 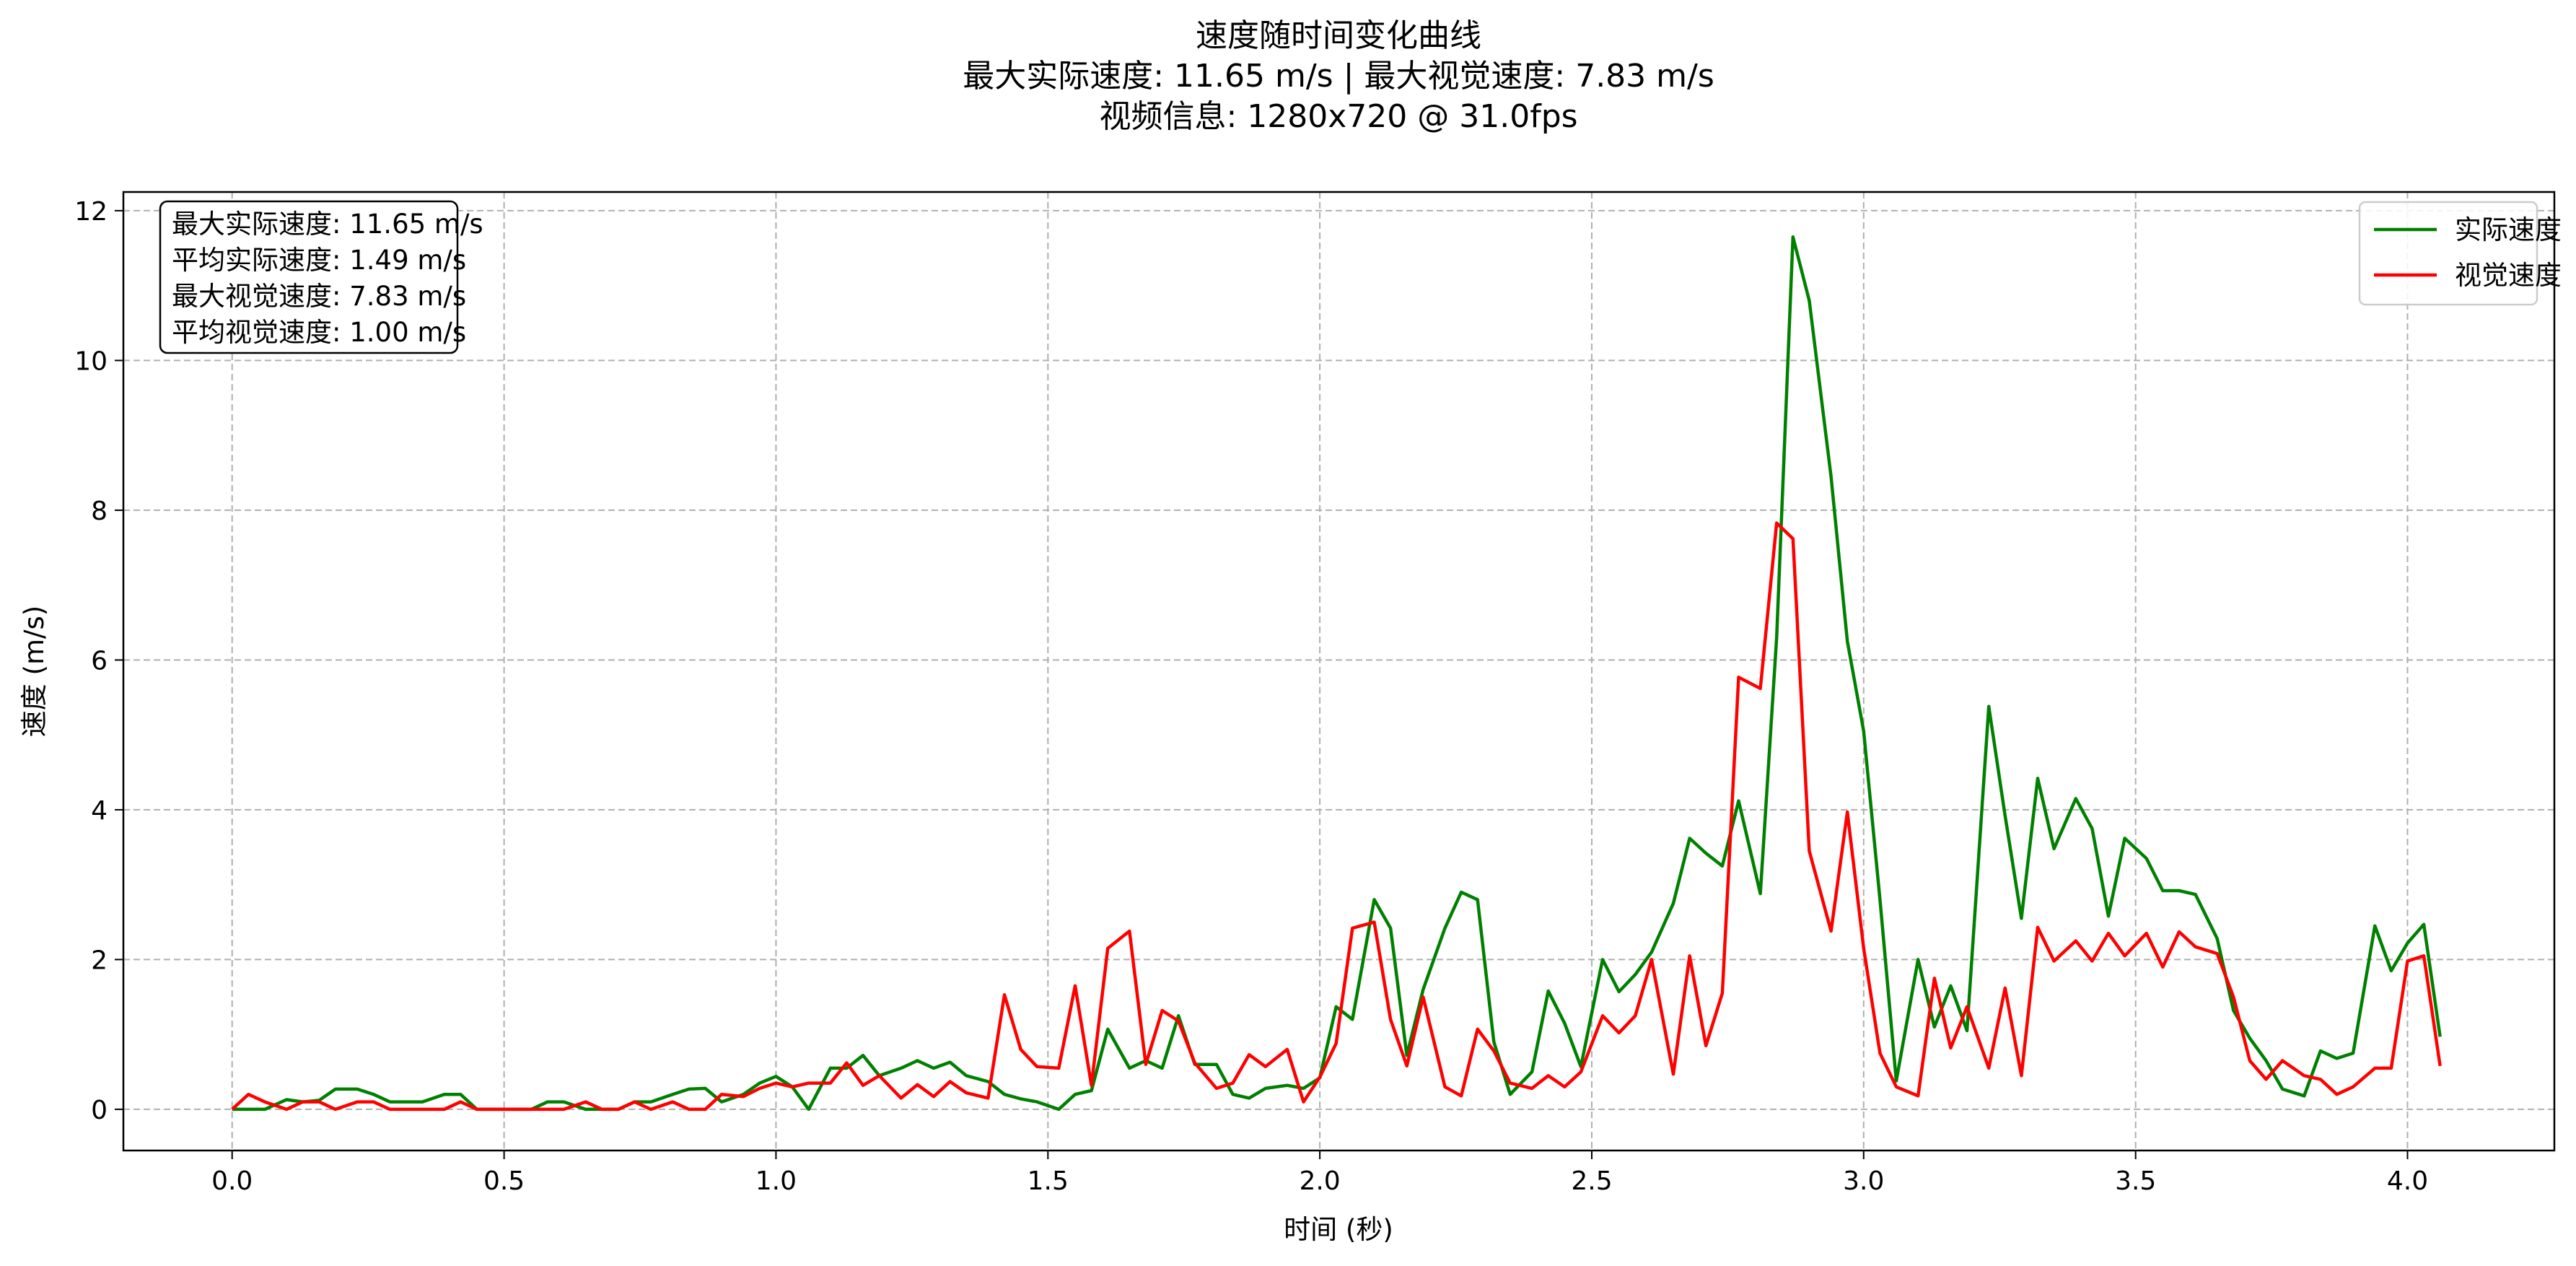 What do you see at coordinates (99, 960) in the screenshot?
I see `y-tick-label: 2` at bounding box center [99, 960].